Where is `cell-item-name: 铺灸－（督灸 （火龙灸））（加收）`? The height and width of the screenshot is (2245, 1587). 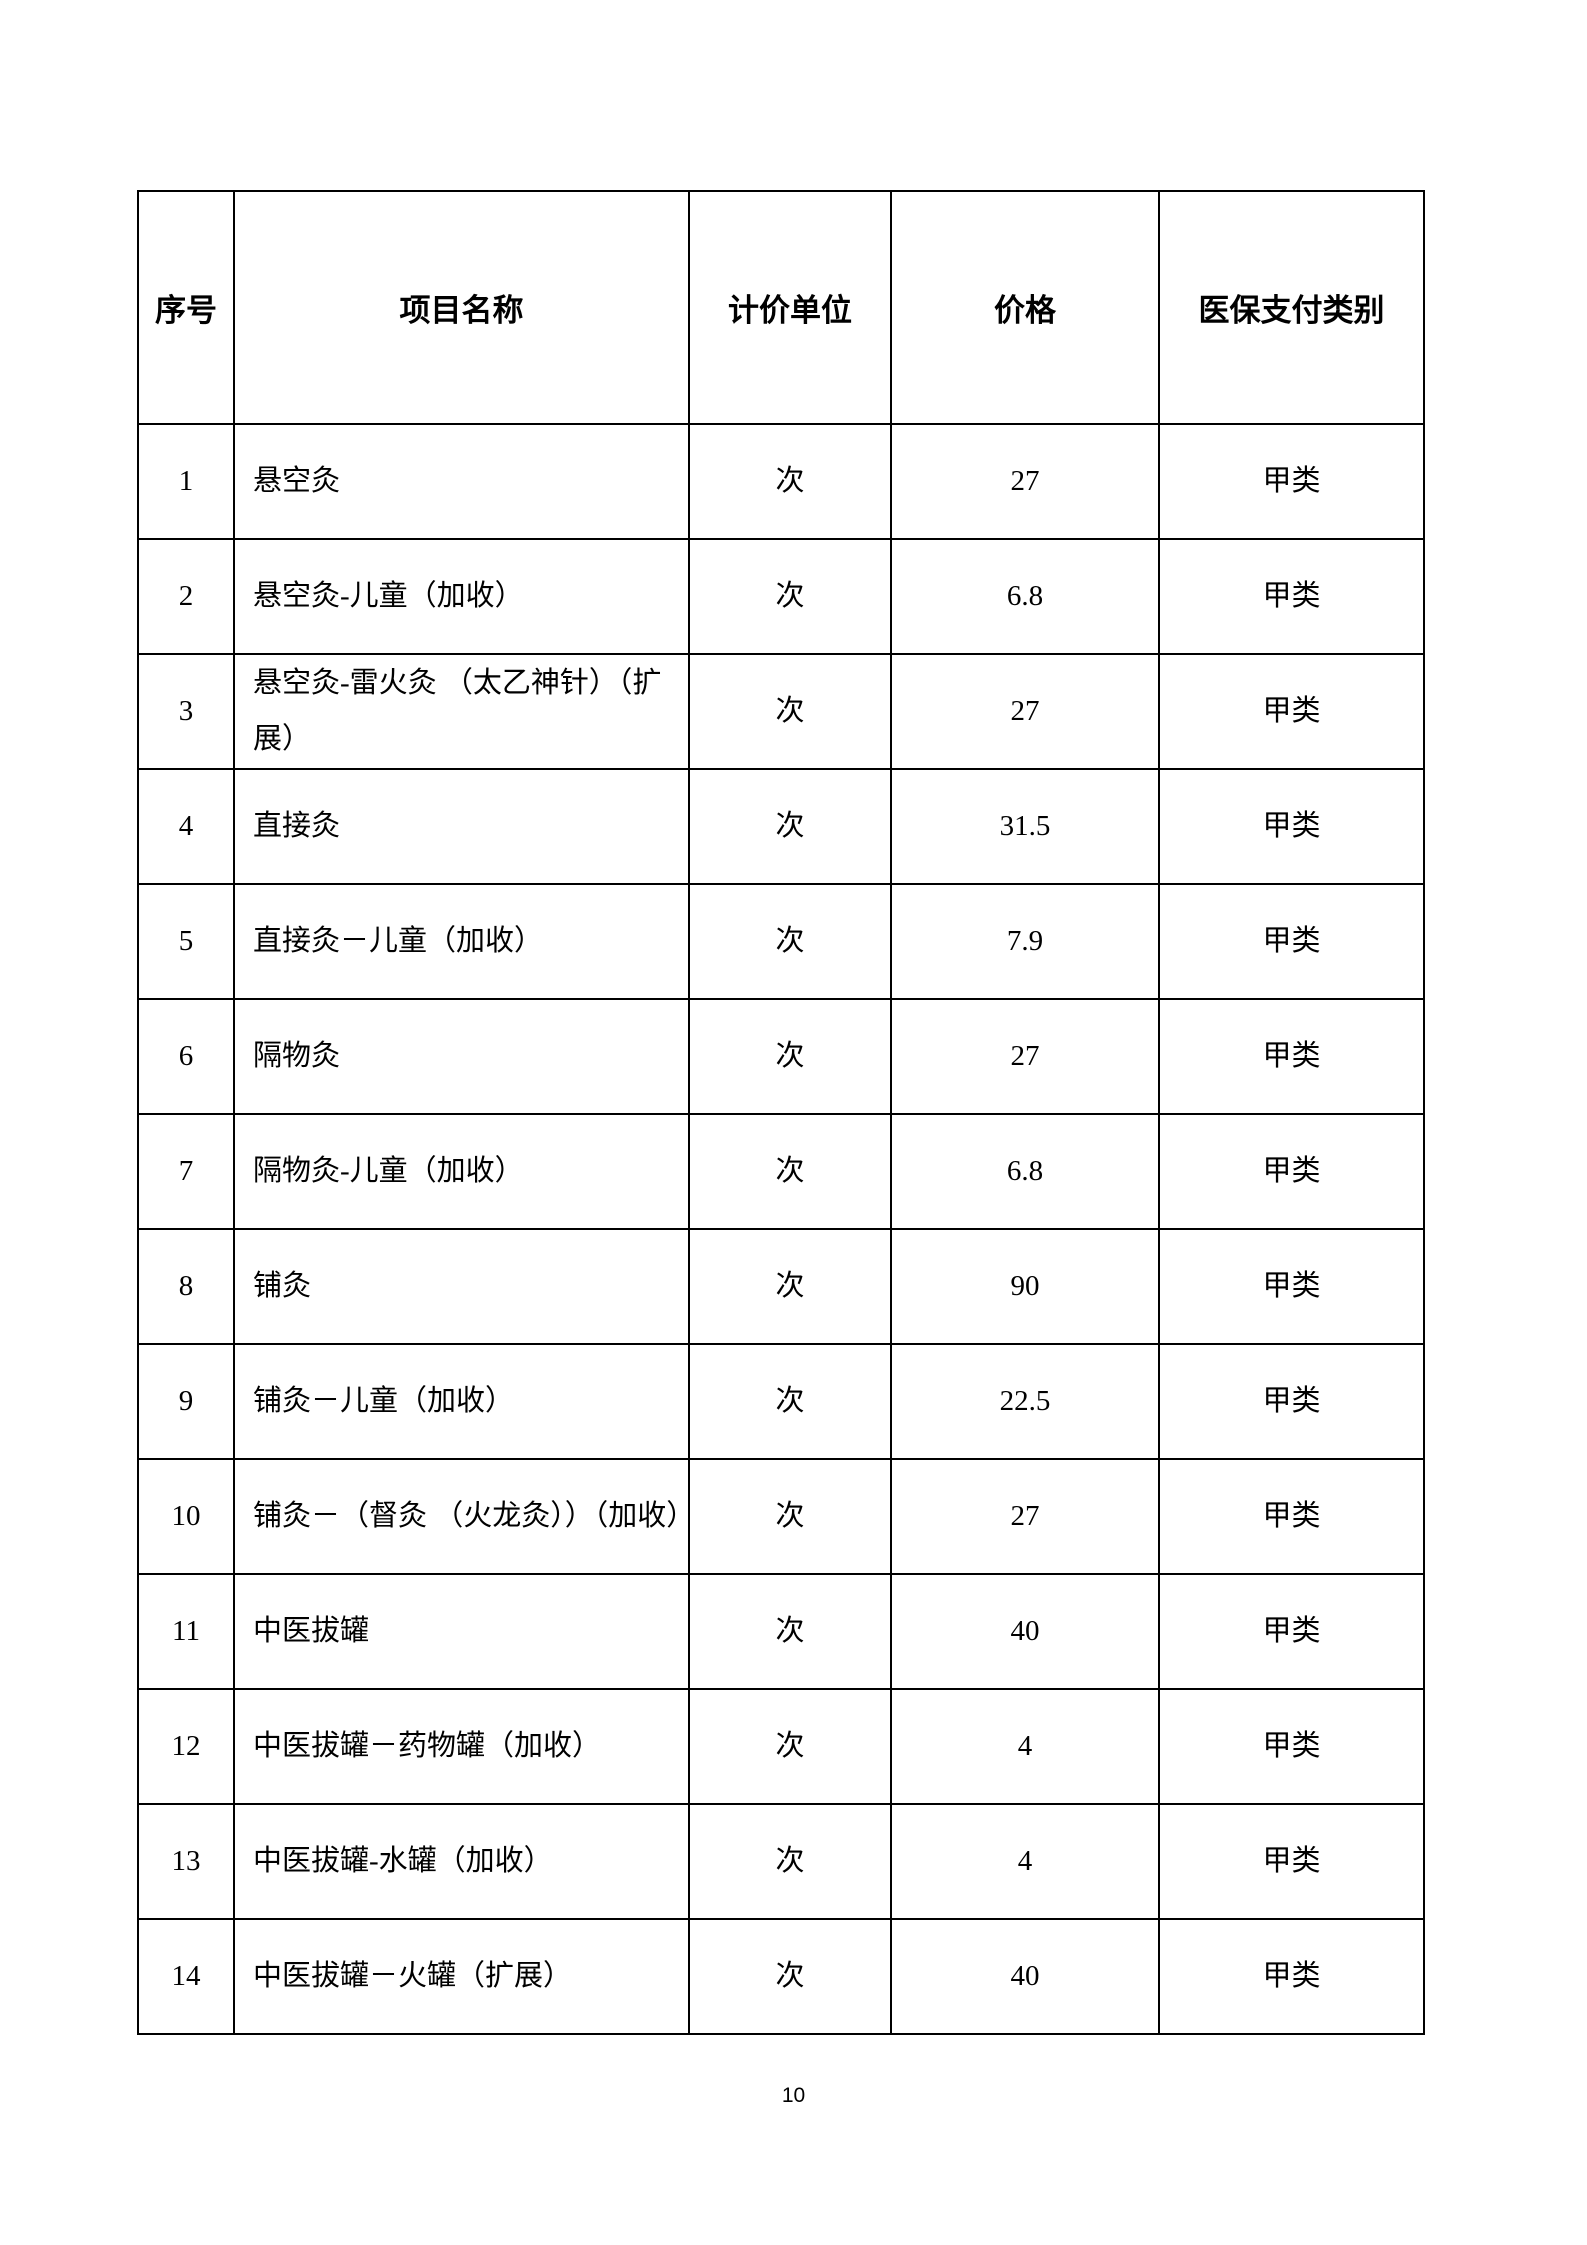 cell-item-name: 铺灸－（督灸 （火龙灸））（加收） is located at coordinates (464, 1516).